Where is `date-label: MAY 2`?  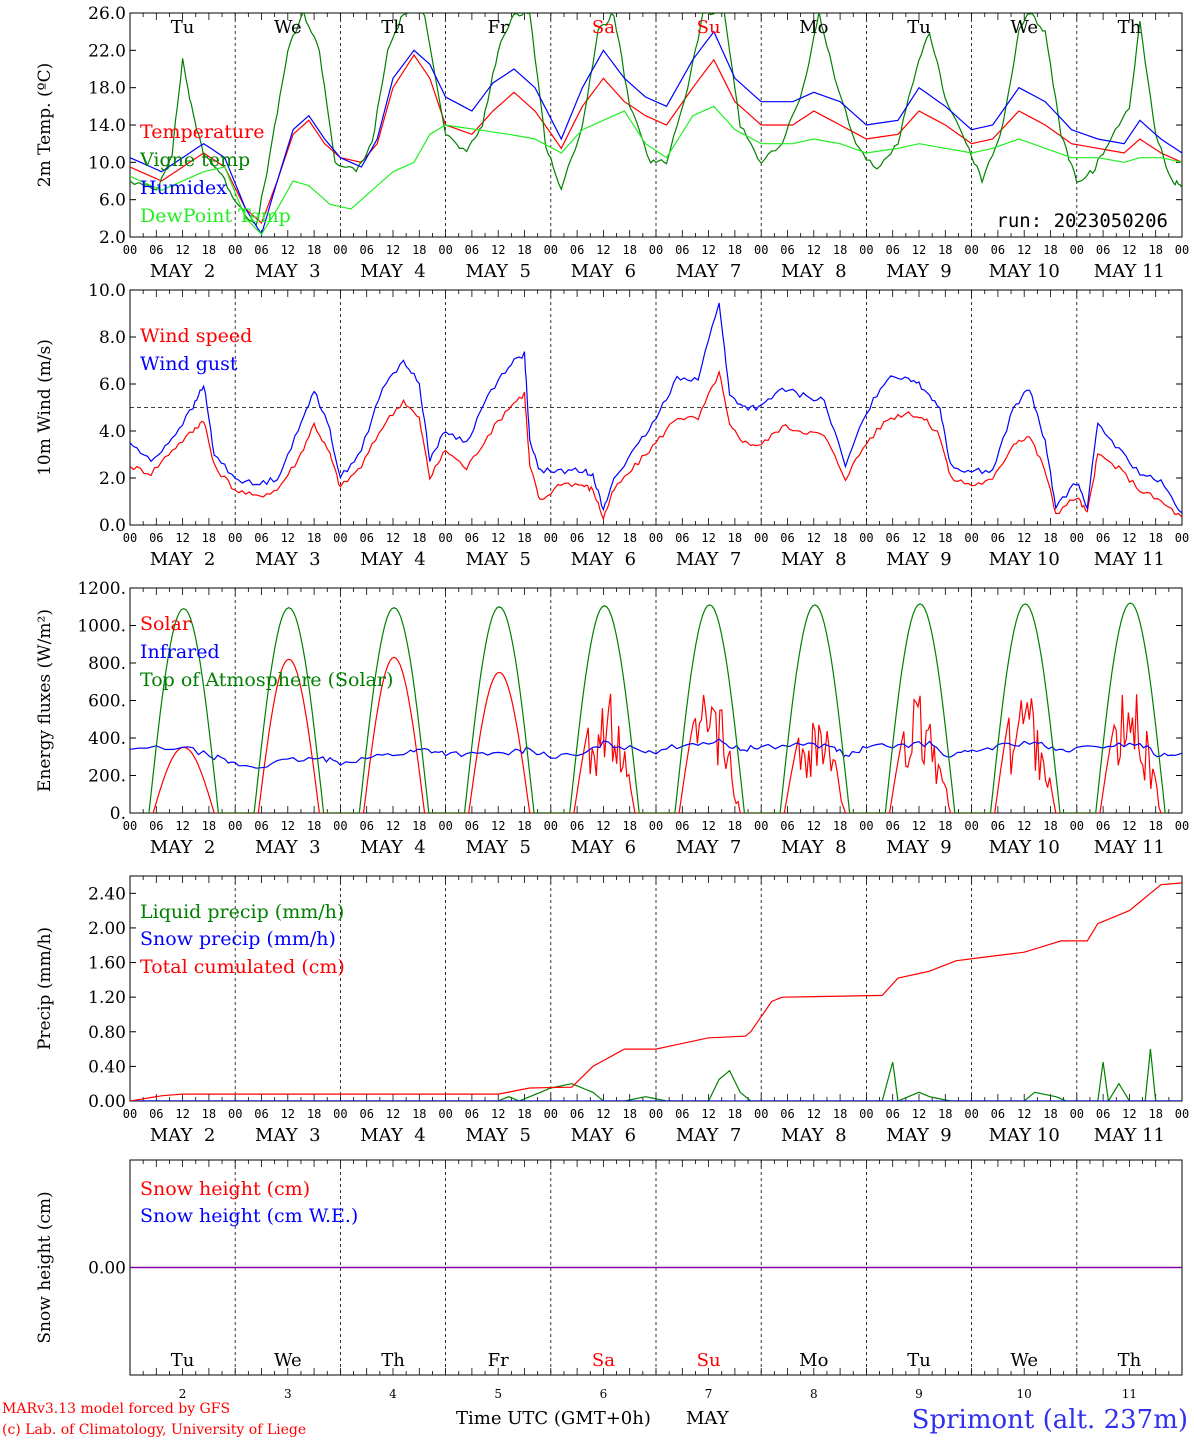 date-label: MAY 2 is located at coordinates (182, 271).